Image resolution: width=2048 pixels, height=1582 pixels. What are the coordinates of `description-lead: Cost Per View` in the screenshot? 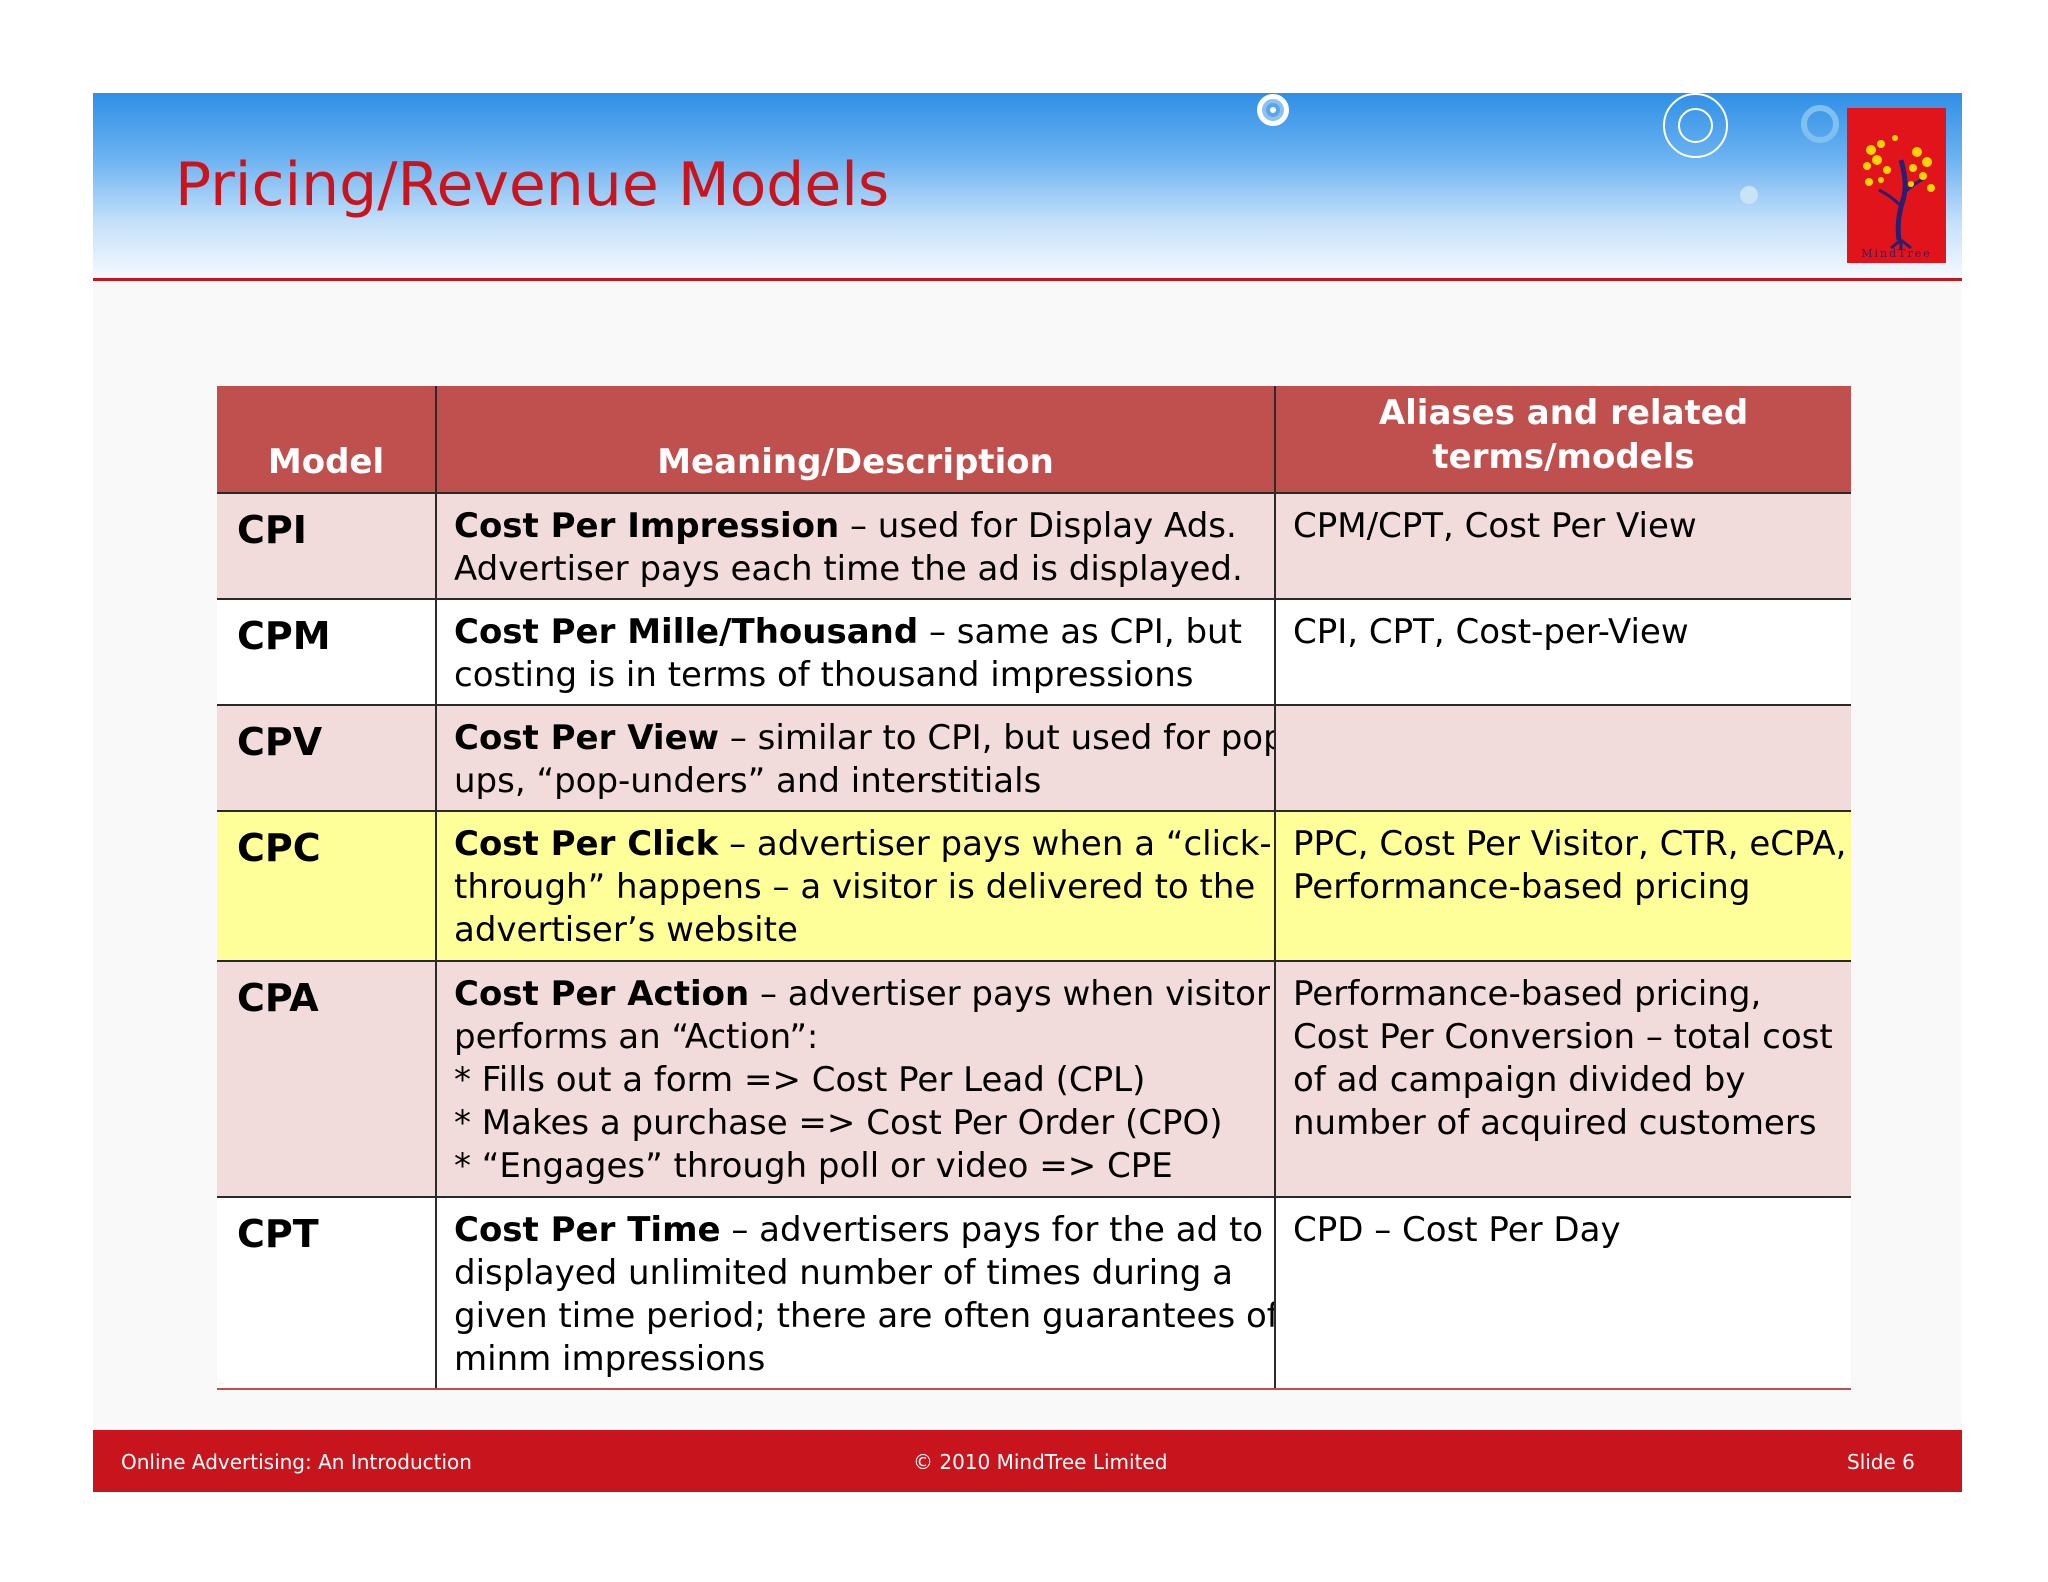 It's located at (587, 738).